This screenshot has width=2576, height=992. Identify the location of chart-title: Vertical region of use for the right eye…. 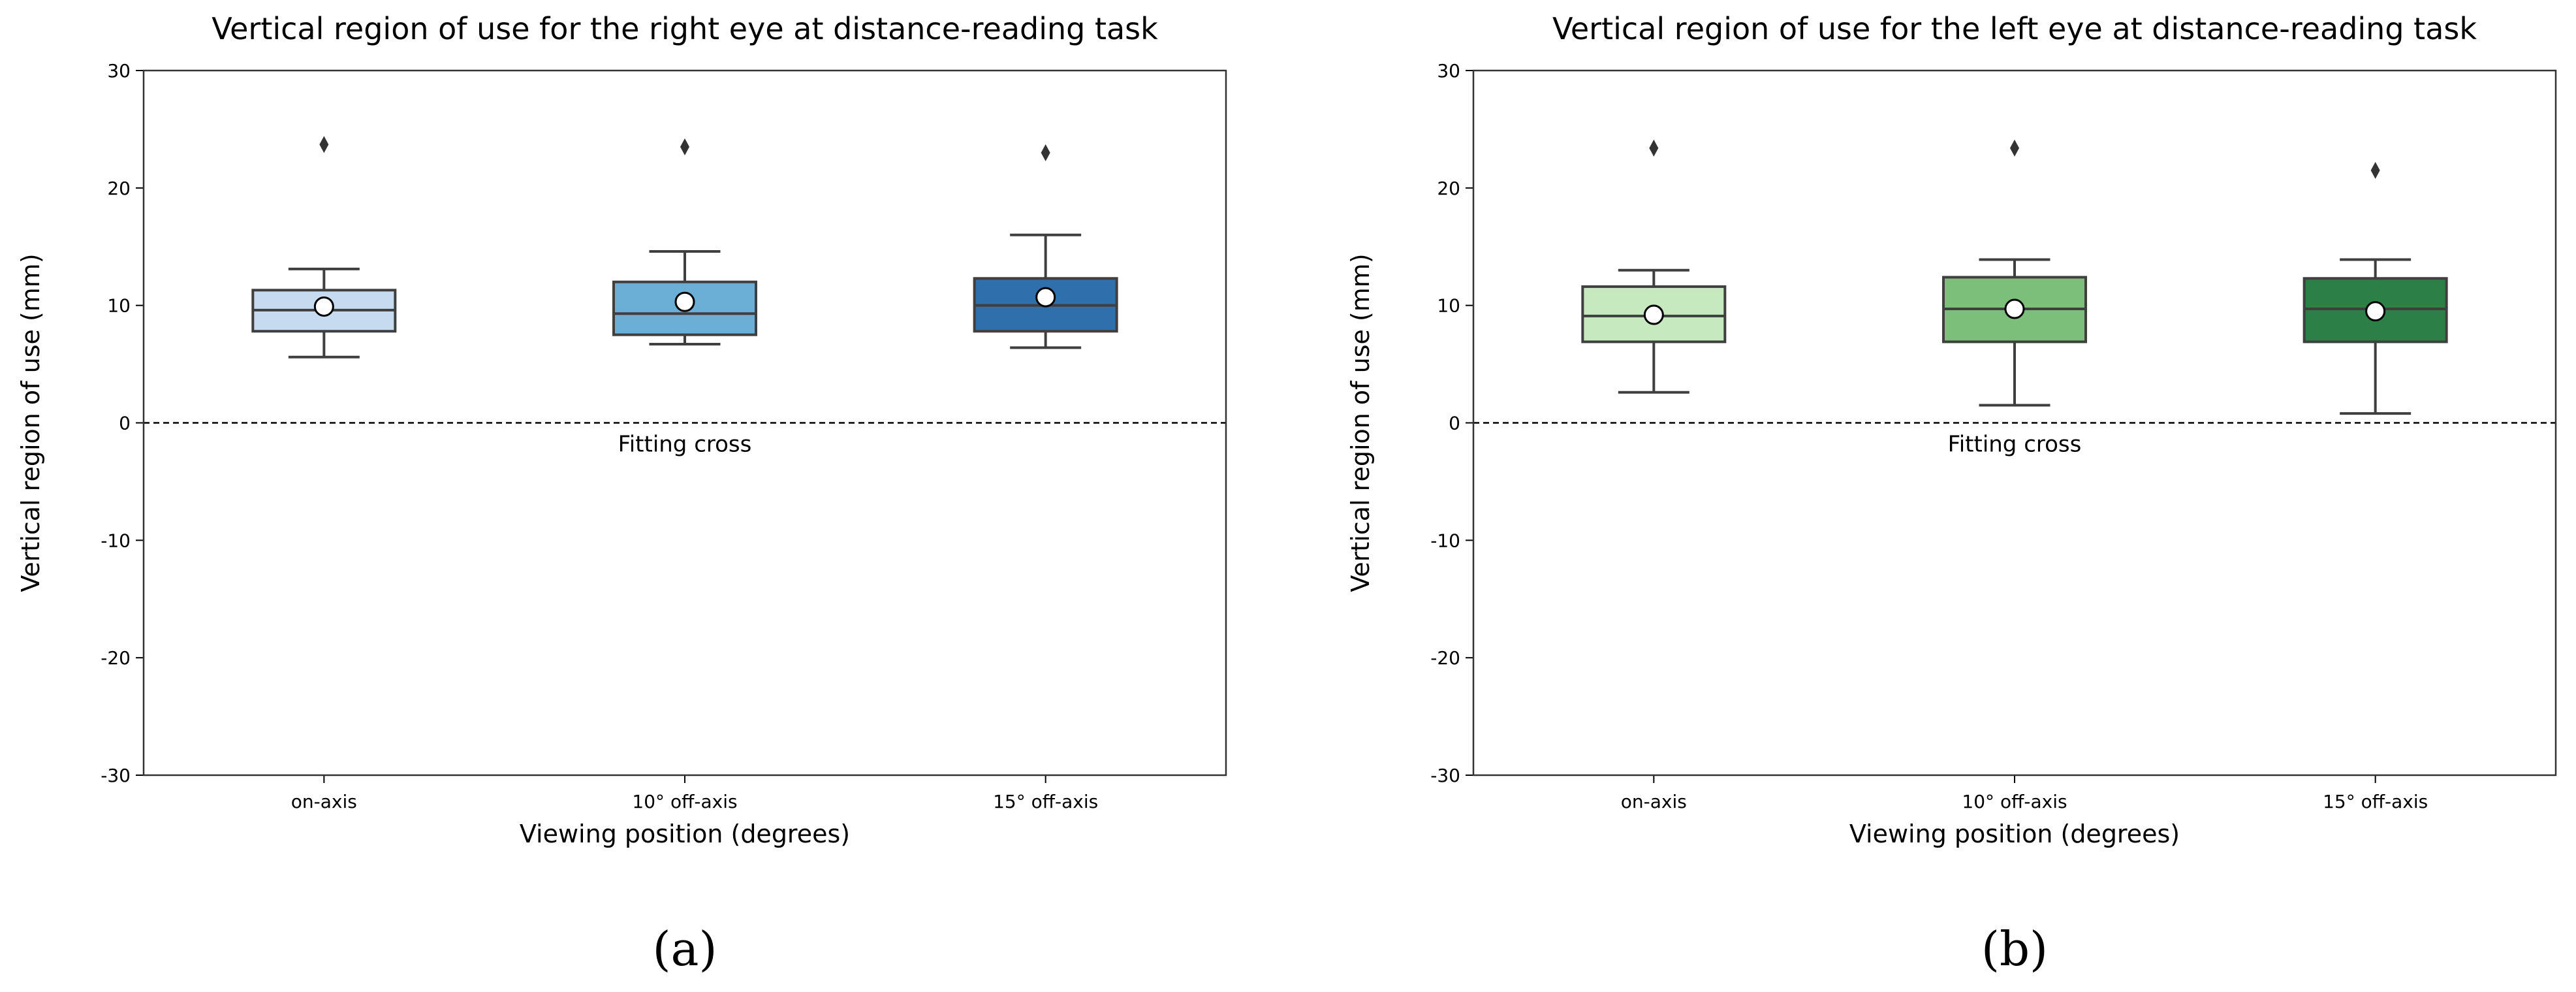
(685, 28).